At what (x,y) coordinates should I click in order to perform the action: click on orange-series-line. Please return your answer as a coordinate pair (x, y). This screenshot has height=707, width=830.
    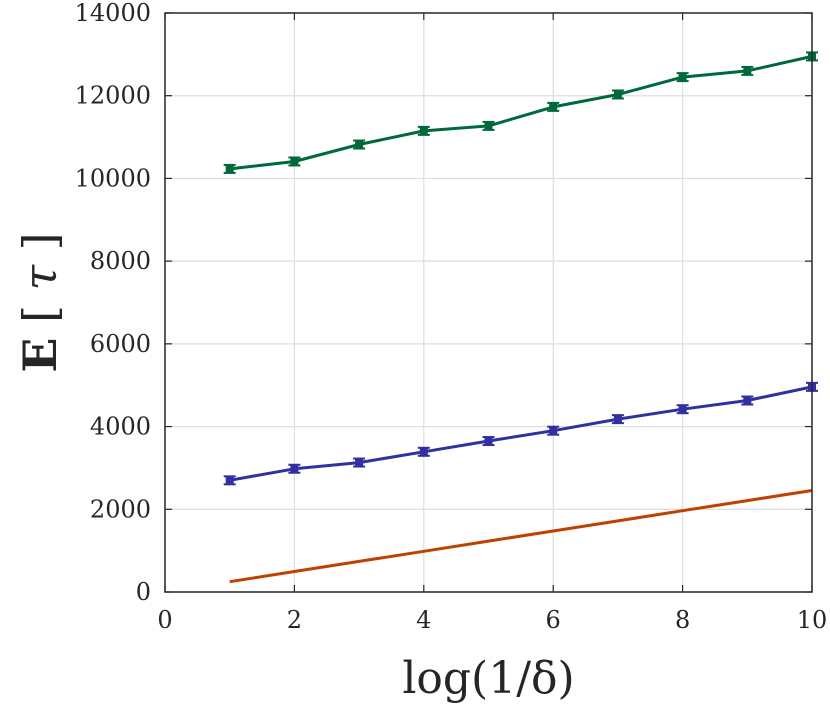
    Looking at the image, I should click on (521, 536).